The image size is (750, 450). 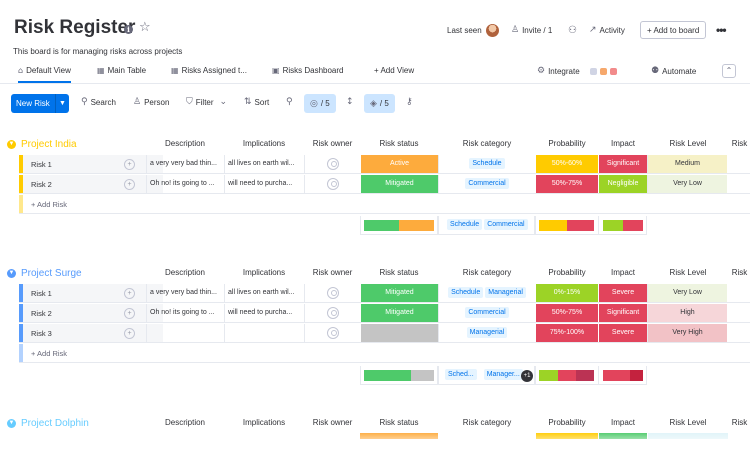 I want to click on item-name: Risk 1, so click(x=41, y=164).